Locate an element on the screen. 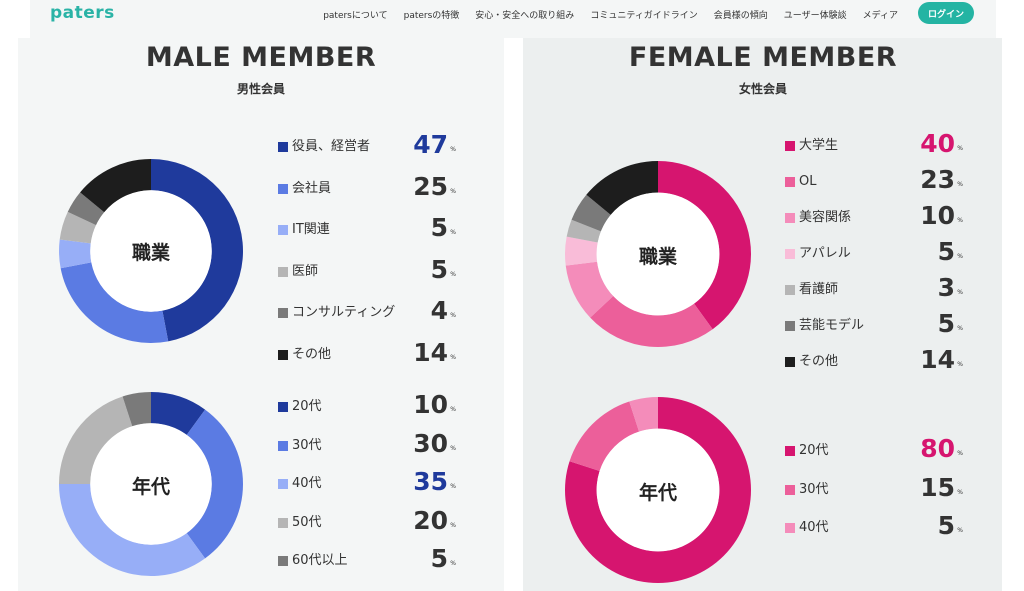 The width and height of the screenshot is (1024, 591). female-job-legend-label: 芸能モデル is located at coordinates (832, 325).